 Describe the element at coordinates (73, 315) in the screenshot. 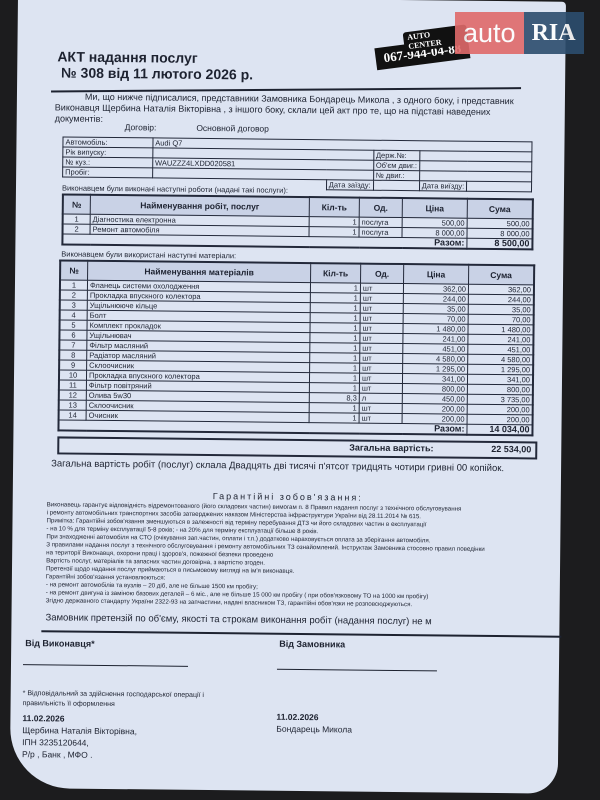

I see `table-cell: 4` at that location.